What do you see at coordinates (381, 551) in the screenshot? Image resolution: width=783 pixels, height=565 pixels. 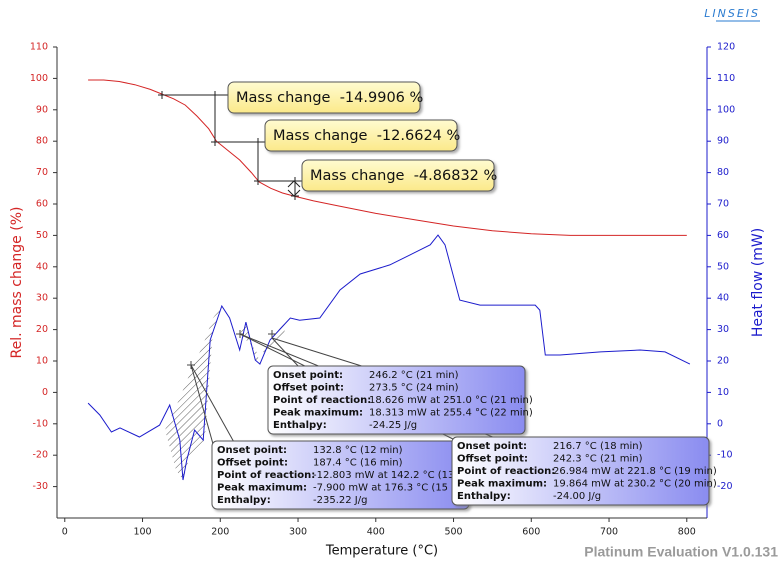 I see `x-axis-label: Temperature (°C)` at bounding box center [381, 551].